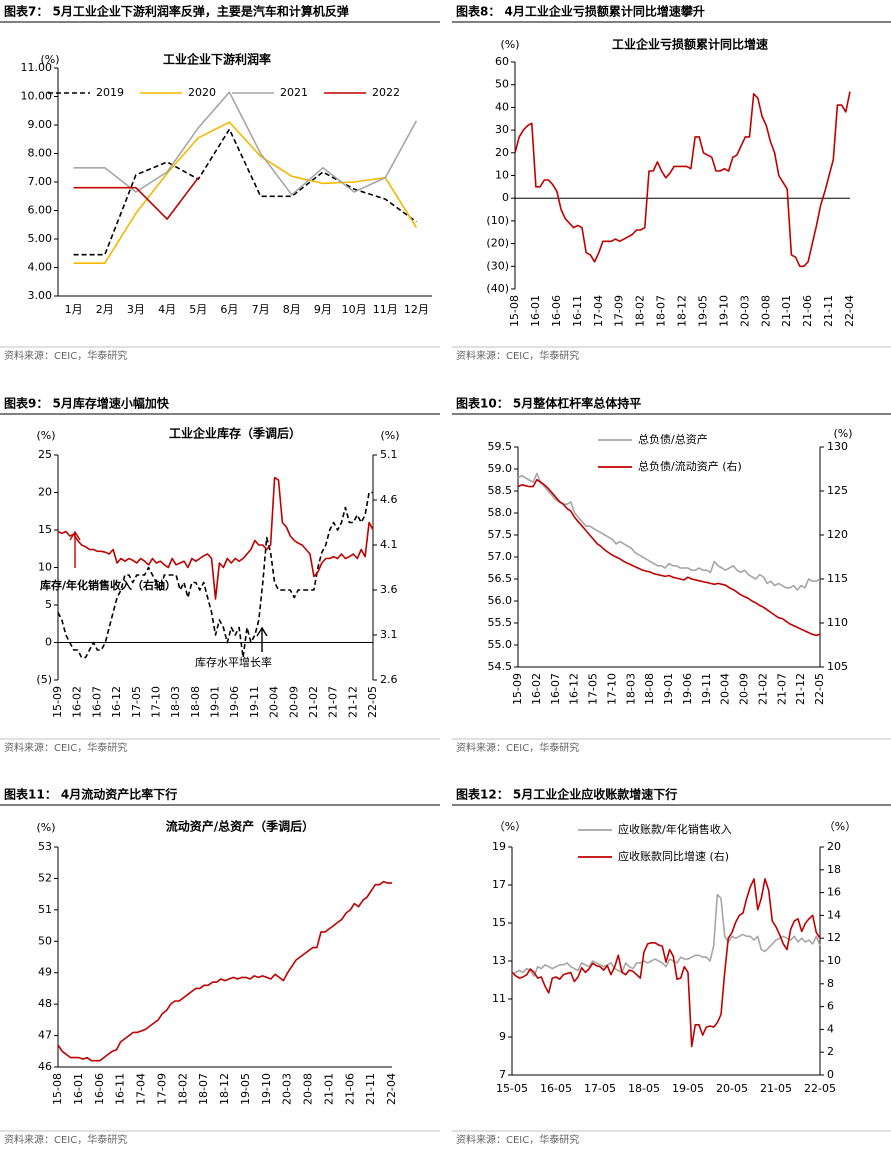  I want to click on x-tick-label: 16-11, so click(577, 311).